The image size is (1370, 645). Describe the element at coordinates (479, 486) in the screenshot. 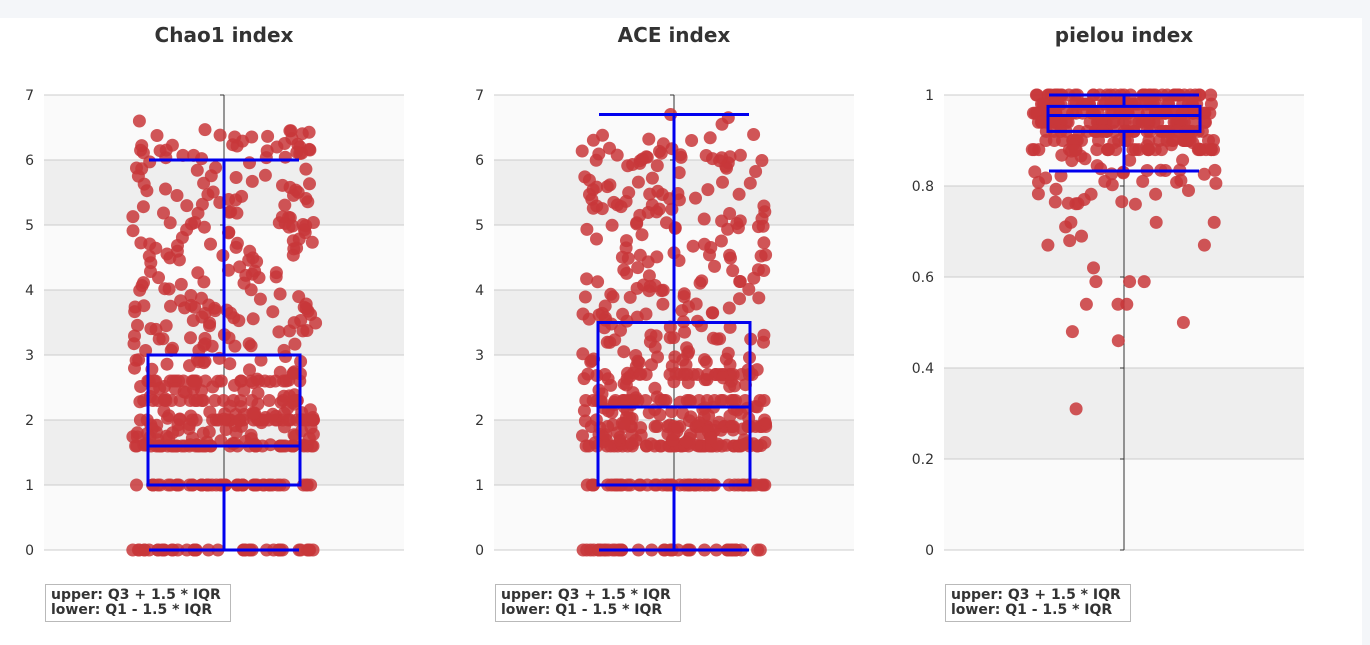

I see `y-tick-label: 1` at that location.